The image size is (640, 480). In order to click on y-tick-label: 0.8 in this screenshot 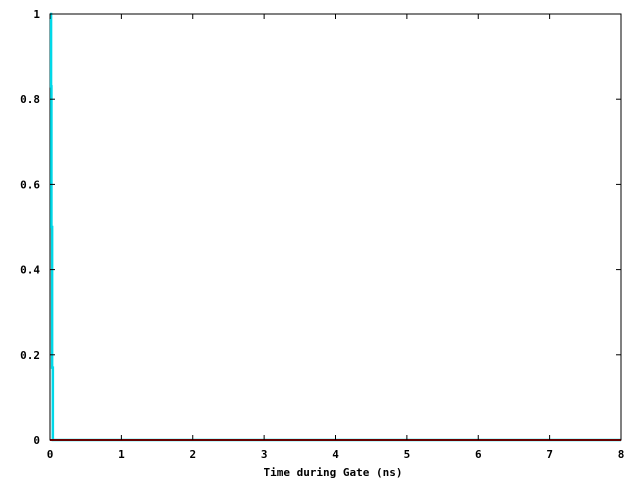, I will do `click(30, 99)`.